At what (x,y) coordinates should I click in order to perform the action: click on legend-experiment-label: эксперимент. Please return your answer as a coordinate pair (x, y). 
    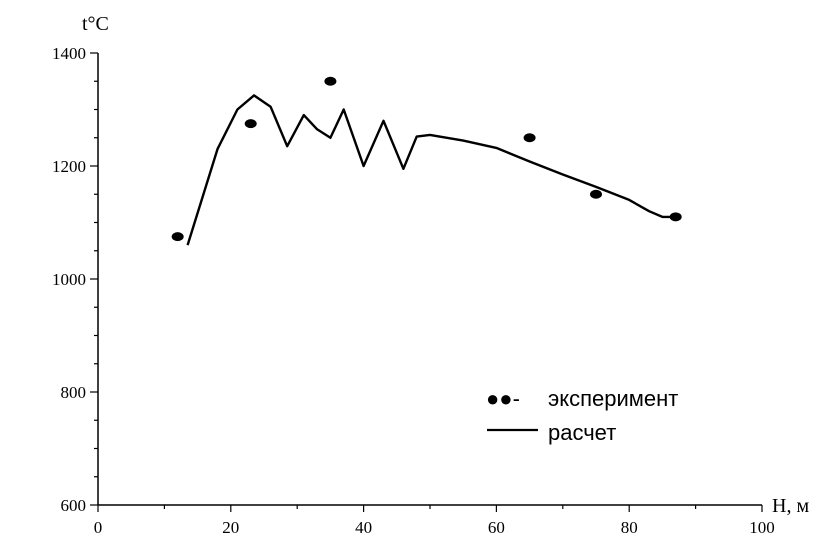
    Looking at the image, I should click on (613, 398).